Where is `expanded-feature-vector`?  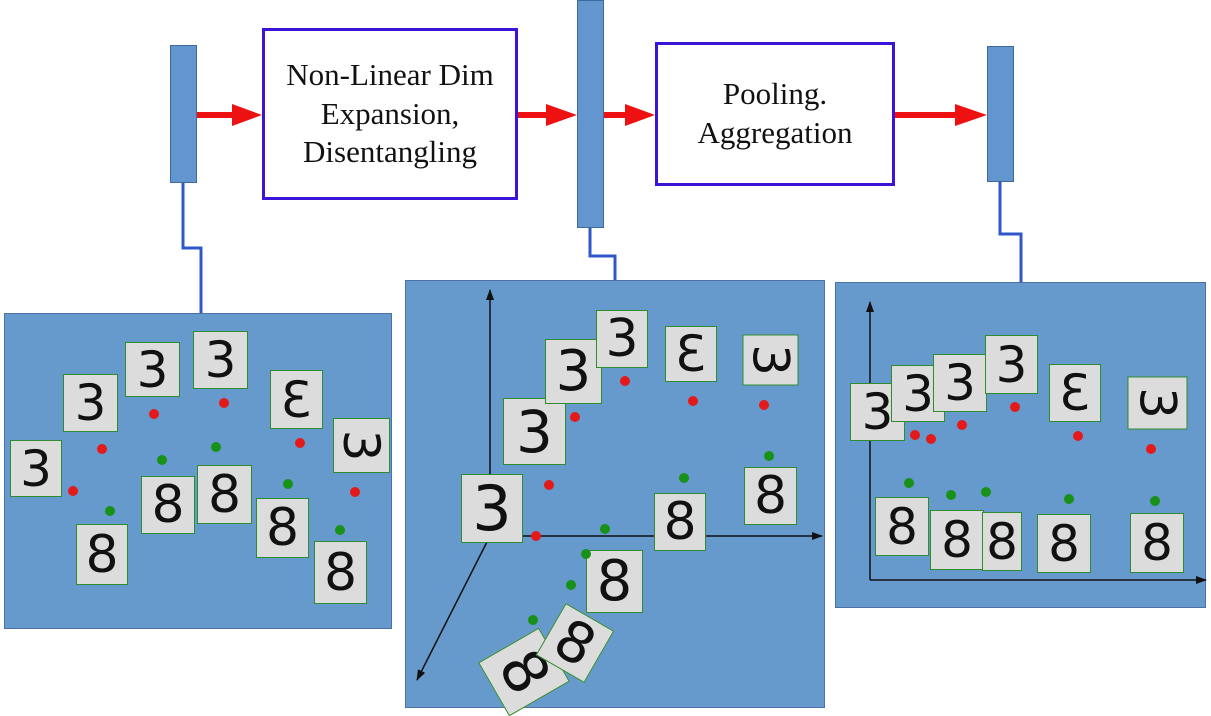
expanded-feature-vector is located at coordinates (590, 114).